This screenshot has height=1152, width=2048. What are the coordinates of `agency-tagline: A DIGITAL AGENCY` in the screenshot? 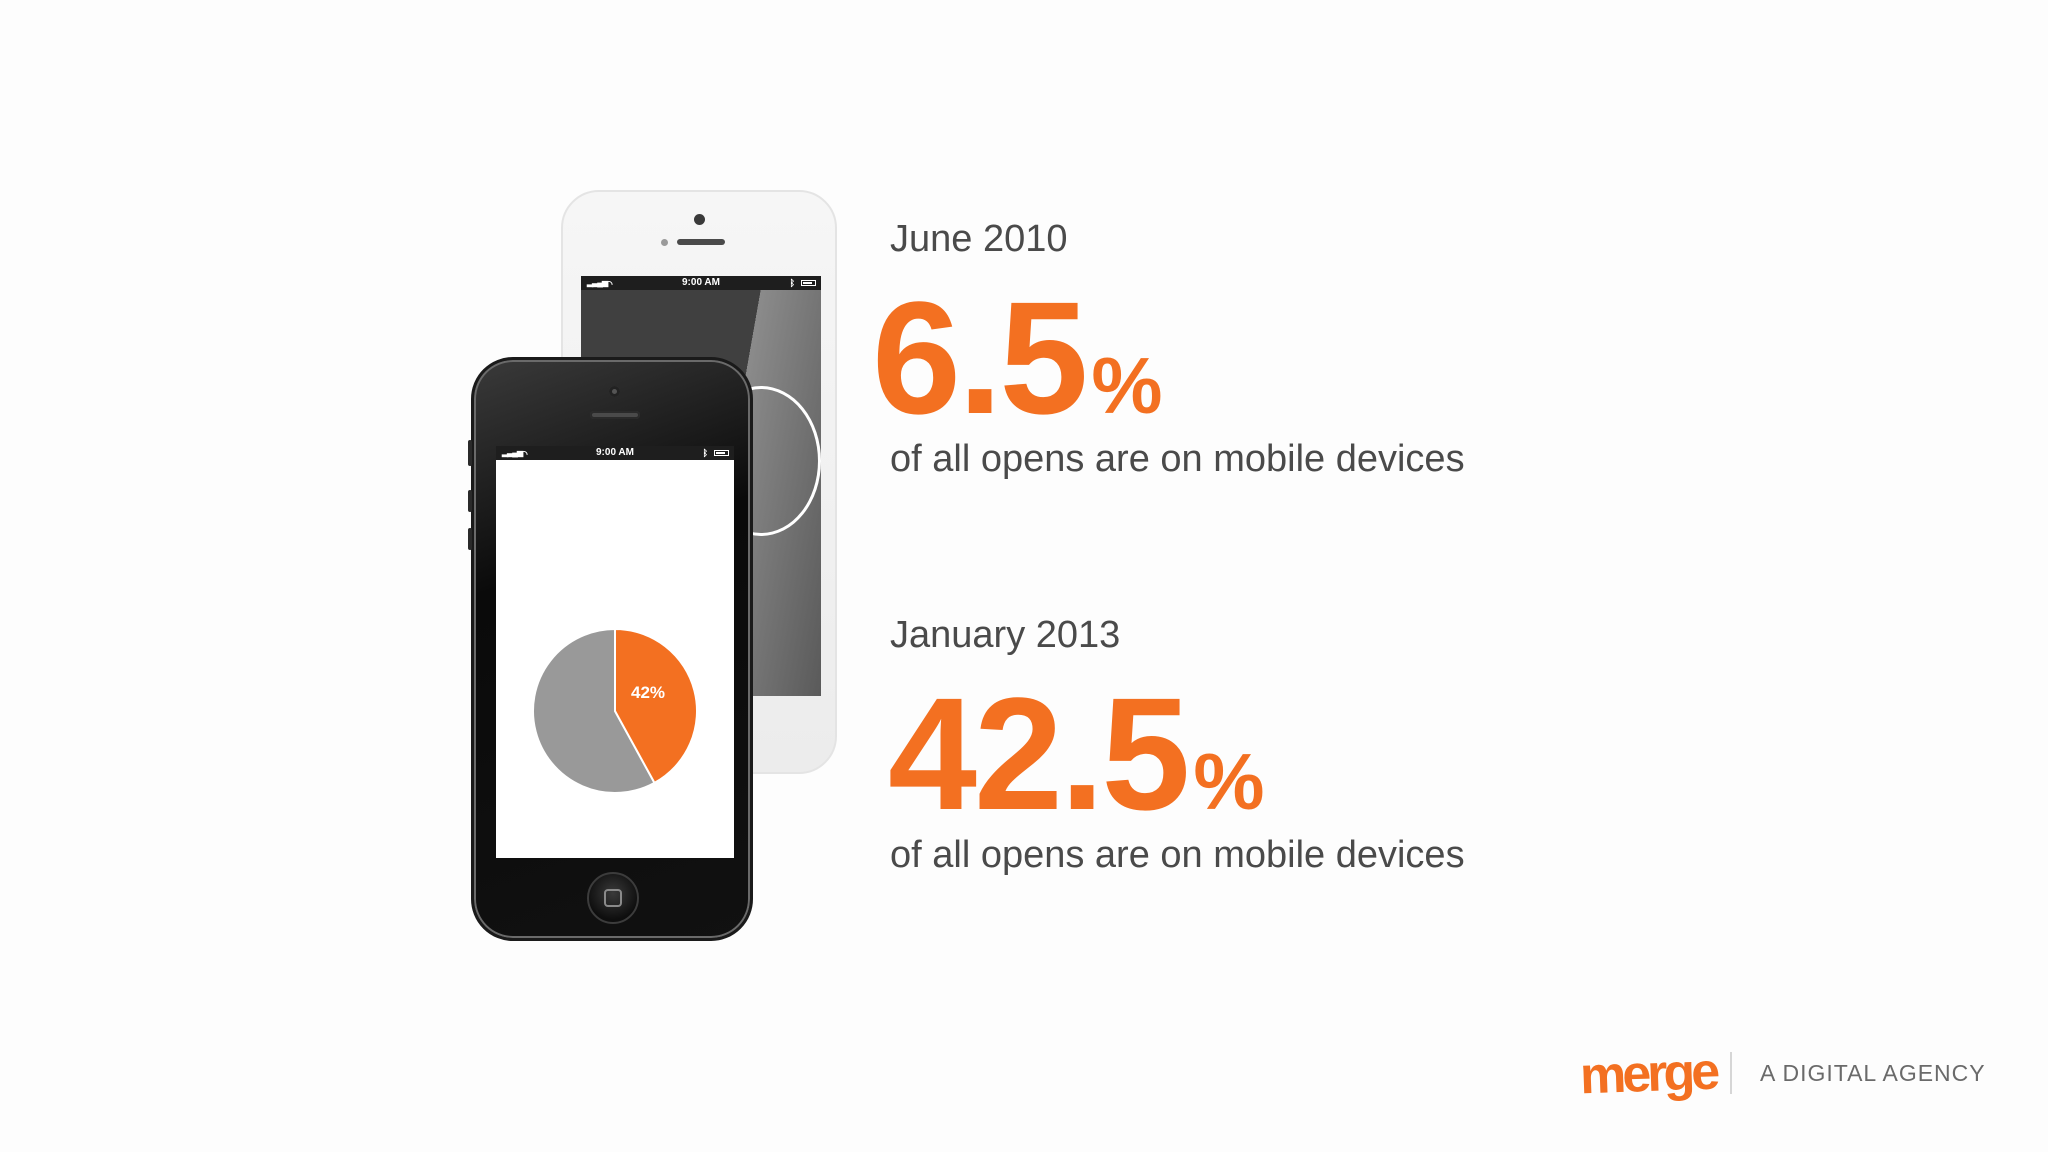 It's located at (1873, 1073).